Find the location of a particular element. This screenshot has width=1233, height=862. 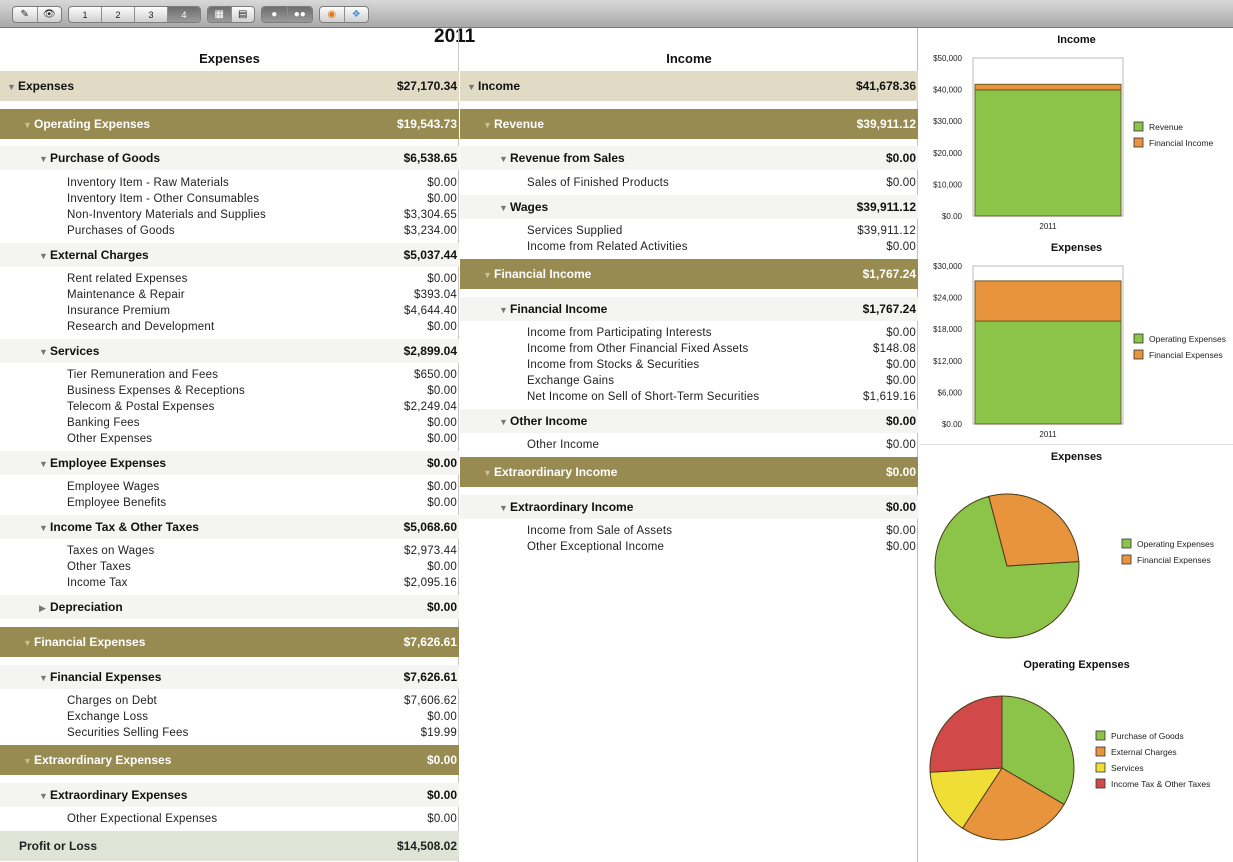

row-value: $393.04 is located at coordinates (435, 295).